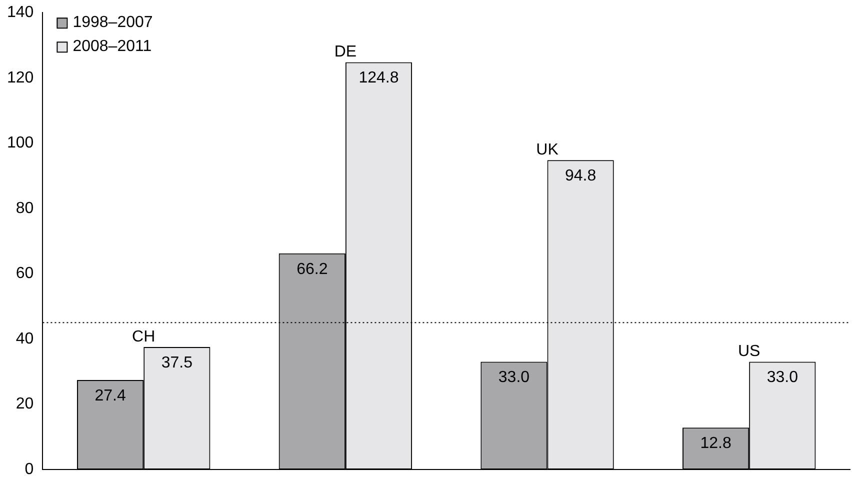 This screenshot has height=482, width=856. Describe the element at coordinates (110, 395) in the screenshot. I see `data-label: 27.4` at that location.